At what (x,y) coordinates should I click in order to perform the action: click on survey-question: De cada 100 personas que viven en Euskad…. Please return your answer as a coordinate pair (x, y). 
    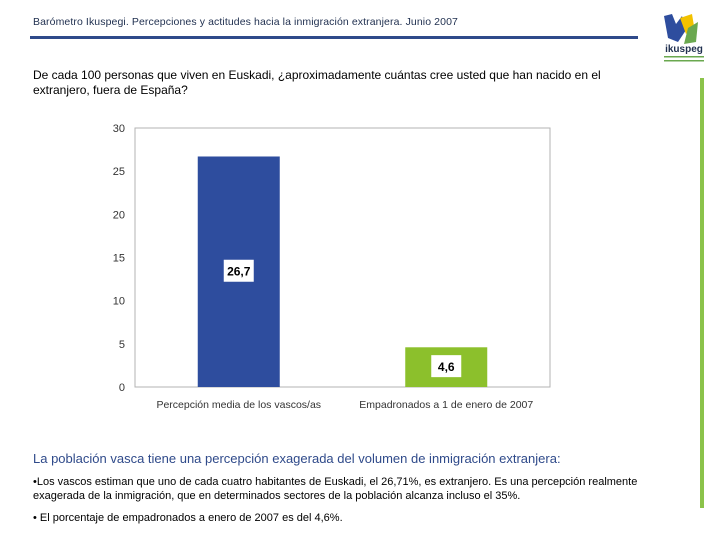
    Looking at the image, I should click on (317, 82).